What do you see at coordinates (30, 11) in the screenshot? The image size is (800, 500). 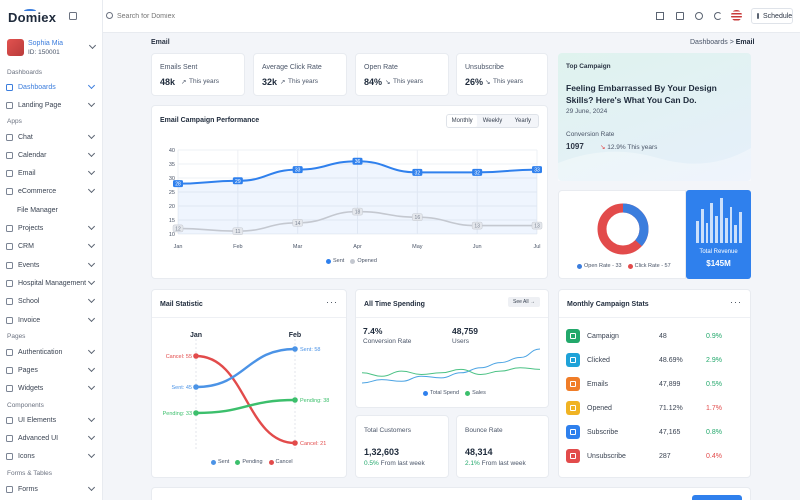 I see `logo-mark-icon` at bounding box center [30, 11].